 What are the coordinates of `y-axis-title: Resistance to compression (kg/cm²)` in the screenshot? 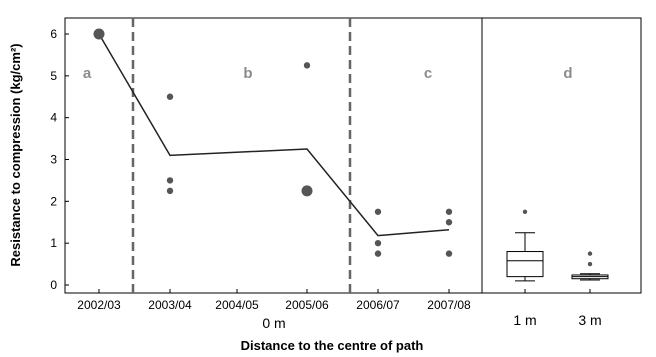 It's located at (15, 154).